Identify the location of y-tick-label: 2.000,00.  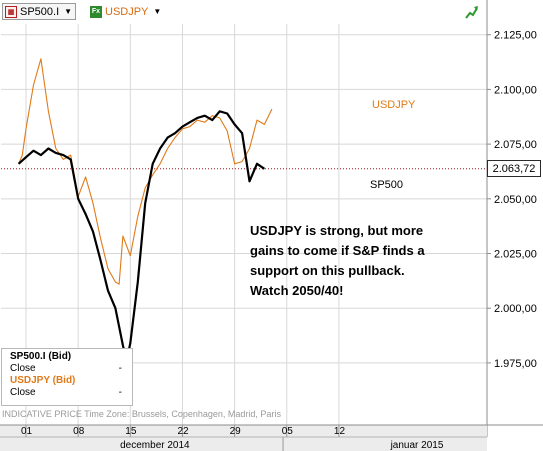
(515, 309).